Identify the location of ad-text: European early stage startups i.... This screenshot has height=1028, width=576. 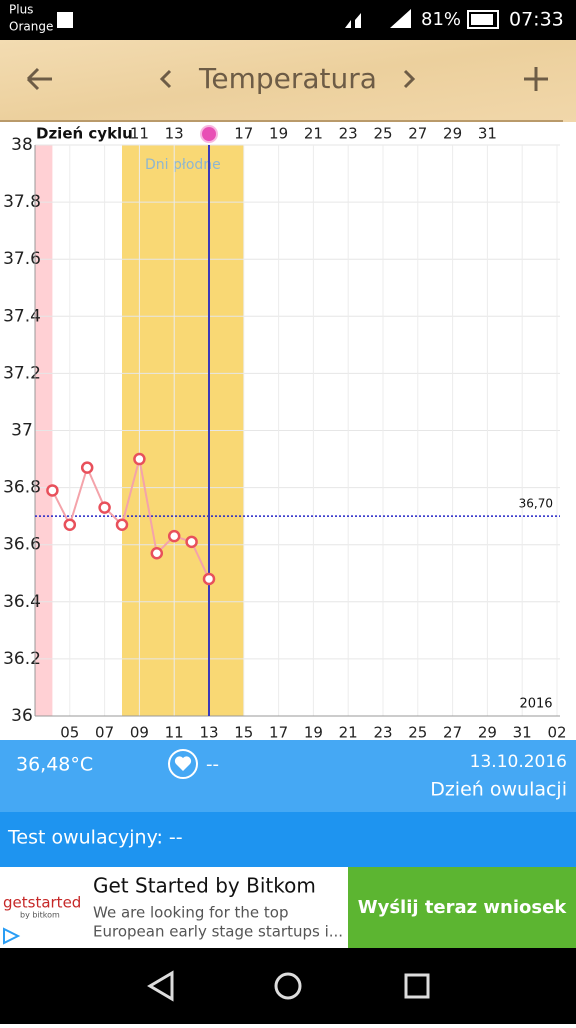
(218, 932).